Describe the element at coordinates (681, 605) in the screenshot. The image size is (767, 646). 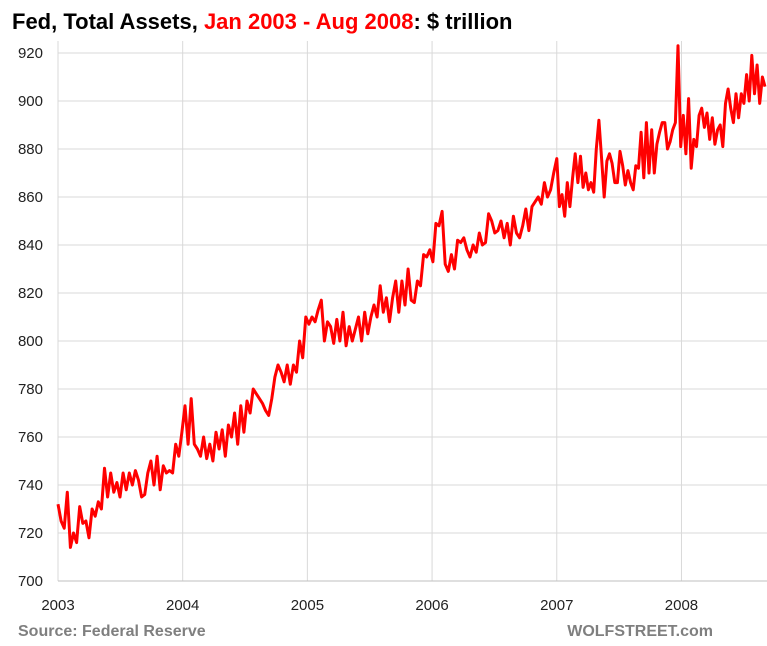
I see `x-tick-label: 2008` at that location.